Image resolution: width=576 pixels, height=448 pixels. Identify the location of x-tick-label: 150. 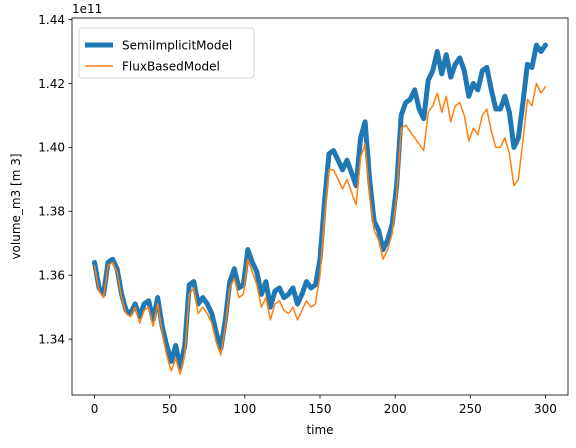
(320, 409).